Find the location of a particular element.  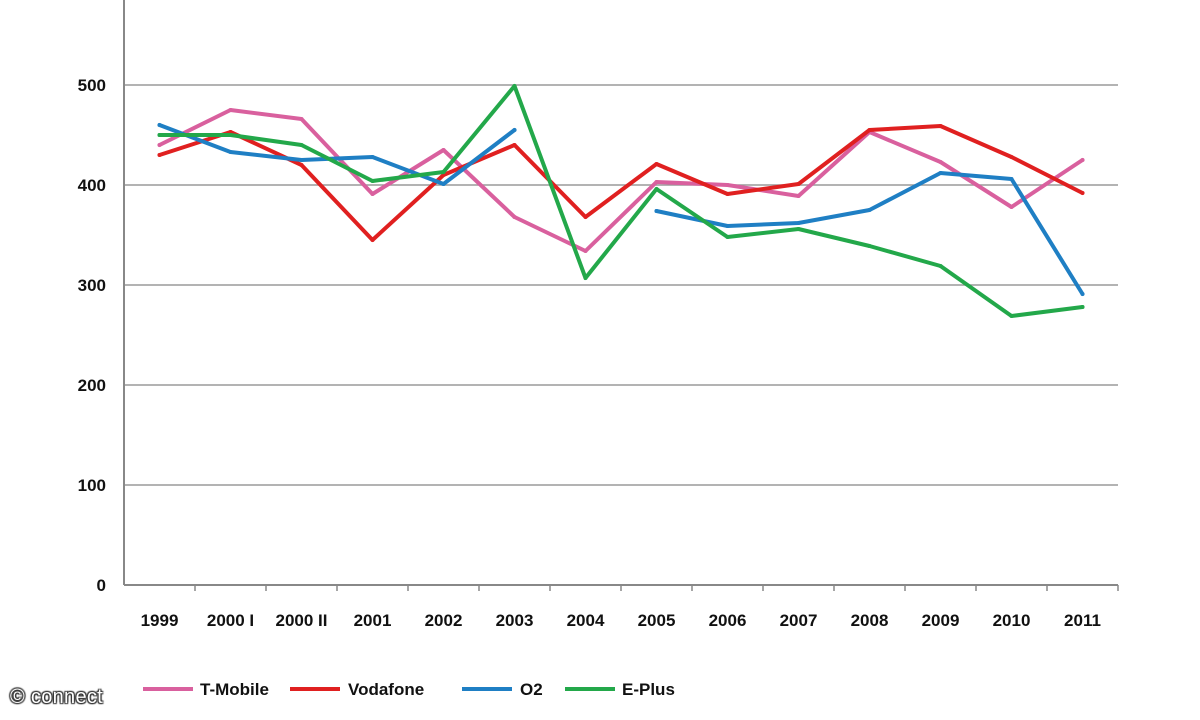

y-tick-label: 100 is located at coordinates (92, 485).